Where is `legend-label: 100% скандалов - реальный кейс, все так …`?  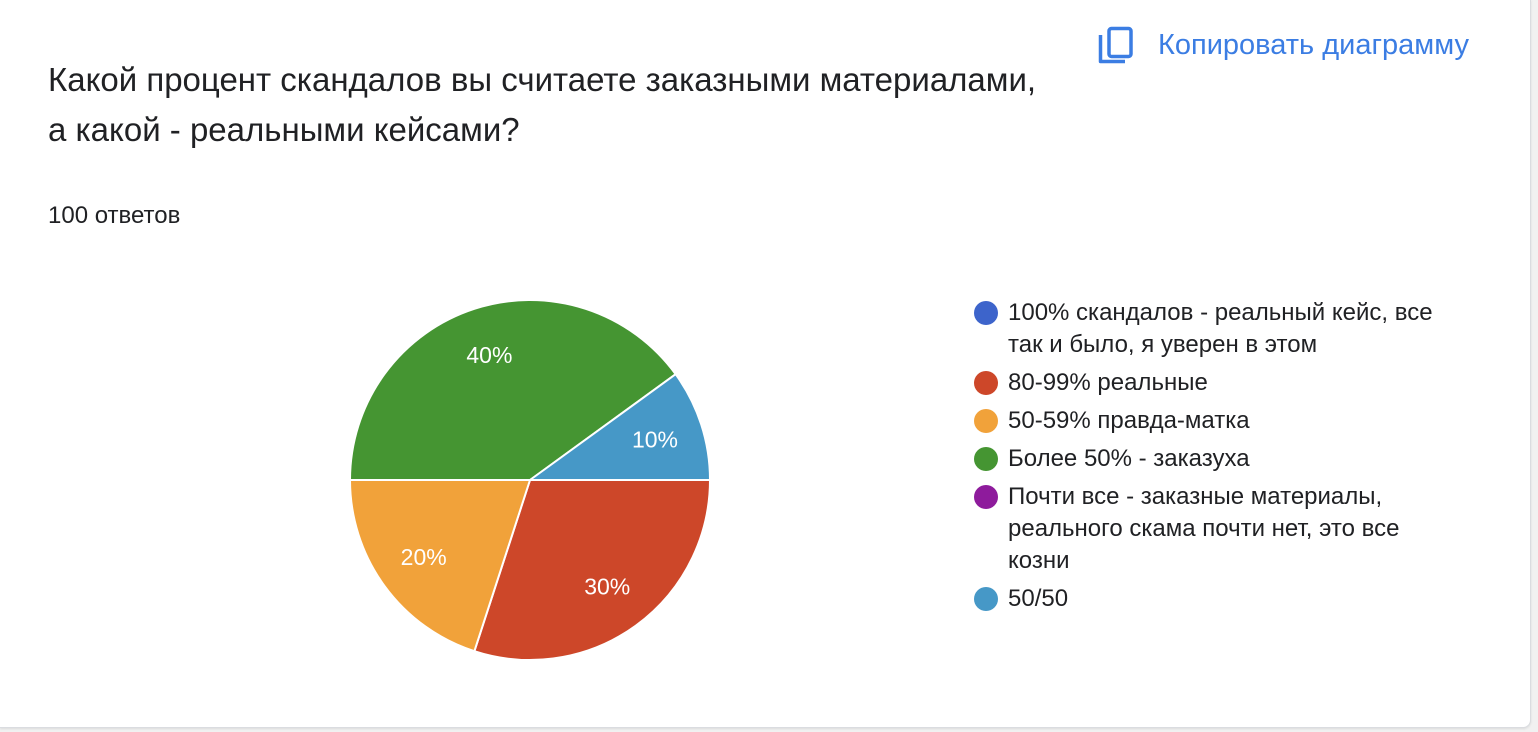
legend-label: 100% скандалов - реальный кейс, все так … is located at coordinates (1220, 328).